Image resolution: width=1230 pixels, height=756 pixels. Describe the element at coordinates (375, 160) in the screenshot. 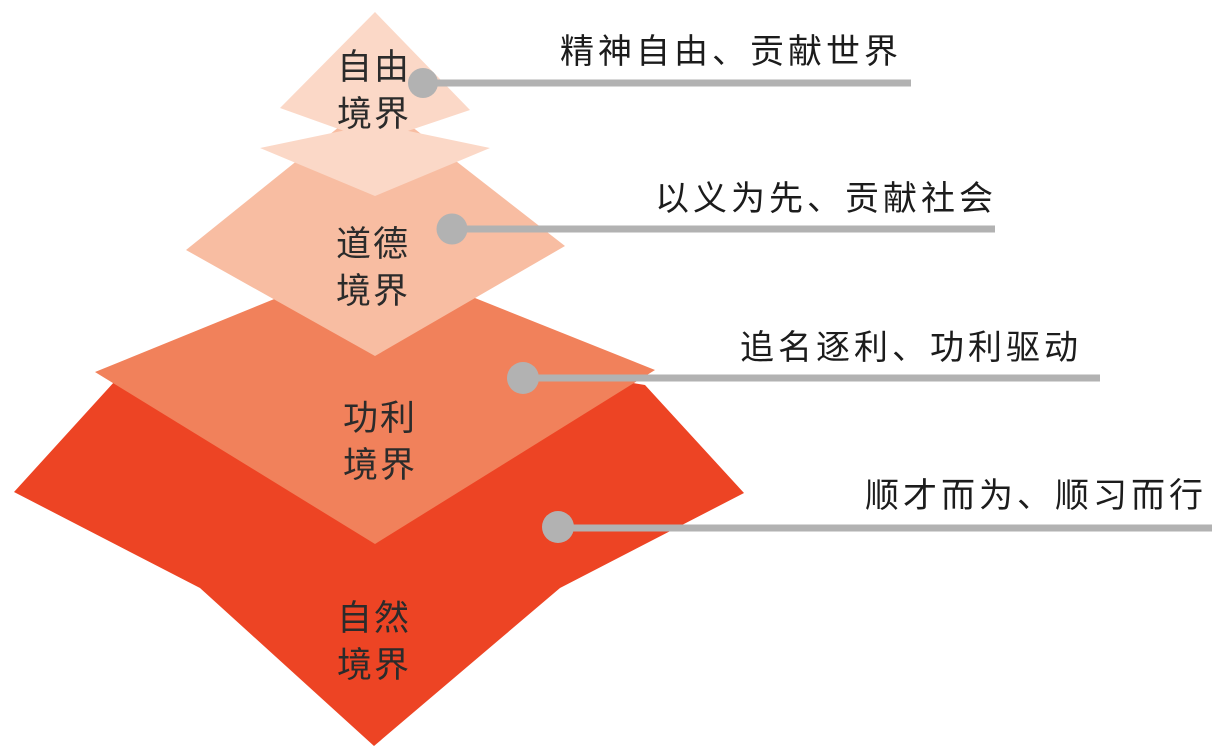

I see `level-1-freedom-realm-base-chevron` at that location.